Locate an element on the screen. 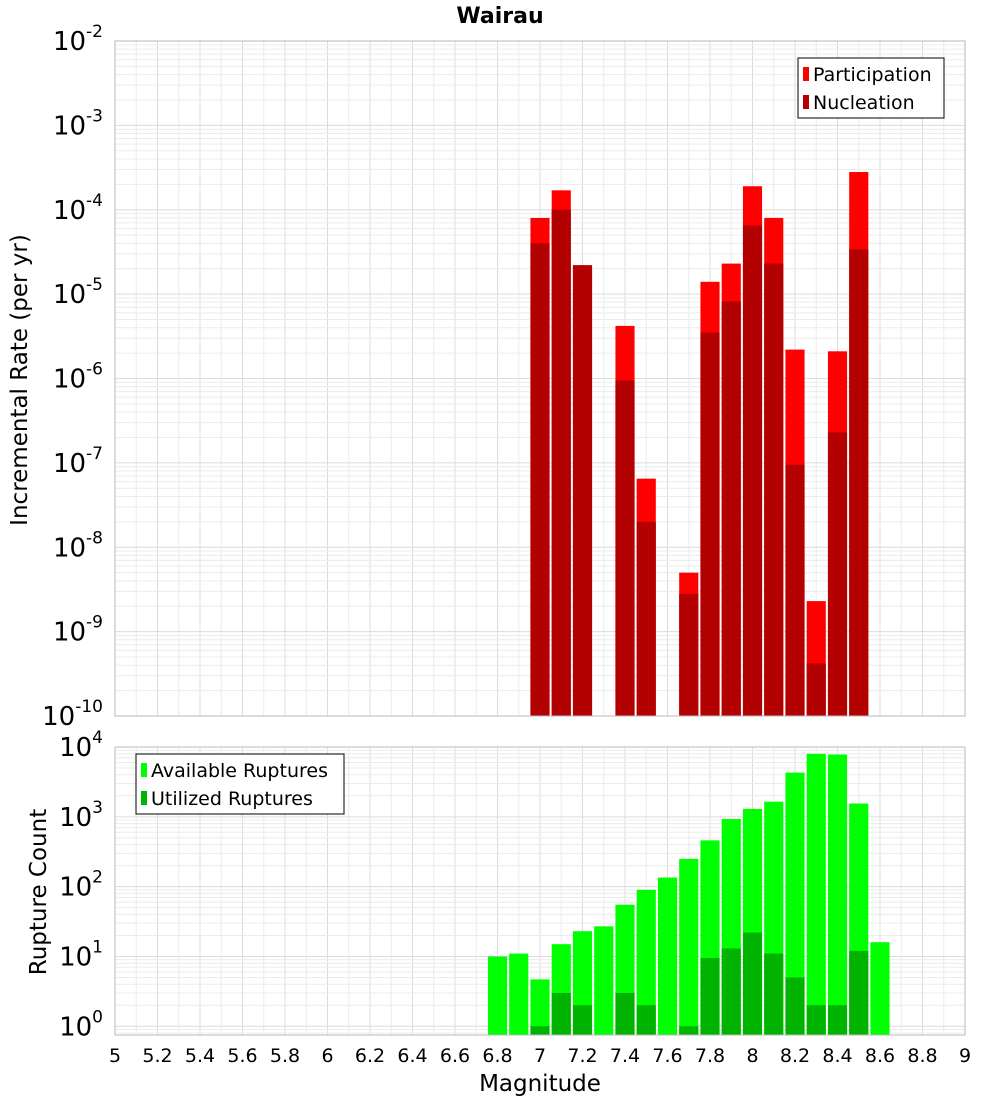 The image size is (1000, 1104). count-series-available-ruptures is located at coordinates (688, 894).